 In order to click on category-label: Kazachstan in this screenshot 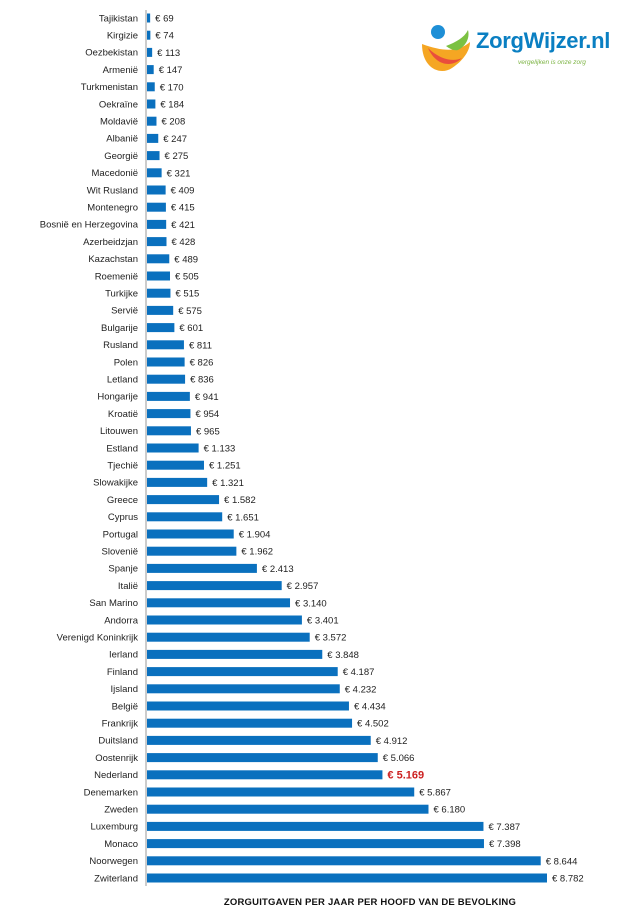, I will do `click(113, 259)`.